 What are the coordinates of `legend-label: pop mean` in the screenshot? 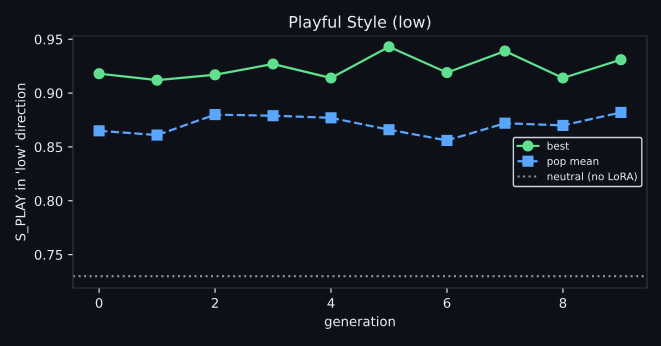 It's located at (573, 163).